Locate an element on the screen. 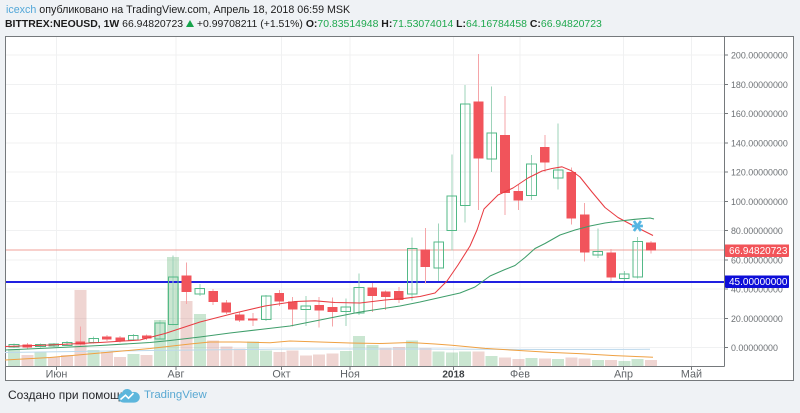 Image resolution: width=800 pixels, height=413 pixels. svg-text: 45.00000000 is located at coordinates (758, 282).